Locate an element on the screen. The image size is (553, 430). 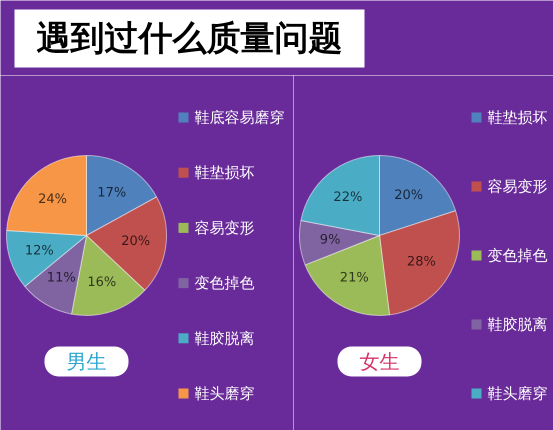
data-label: 21% is located at coordinates (354, 278).